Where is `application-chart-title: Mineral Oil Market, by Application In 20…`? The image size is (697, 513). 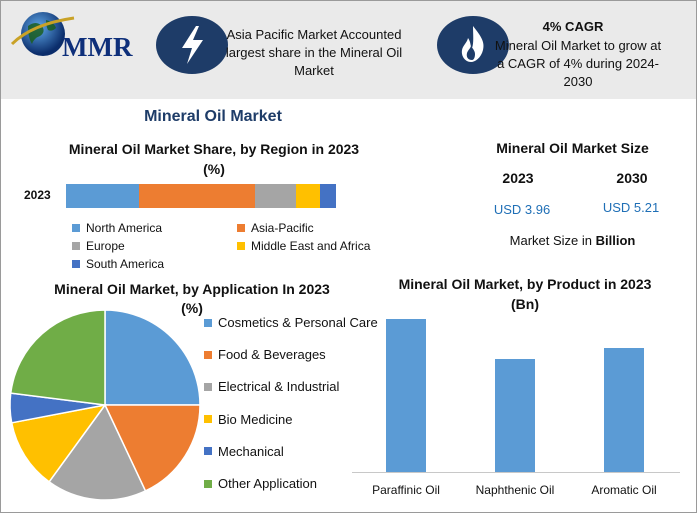
application-chart-title: Mineral Oil Market, by Application In 20… is located at coordinates (192, 289).